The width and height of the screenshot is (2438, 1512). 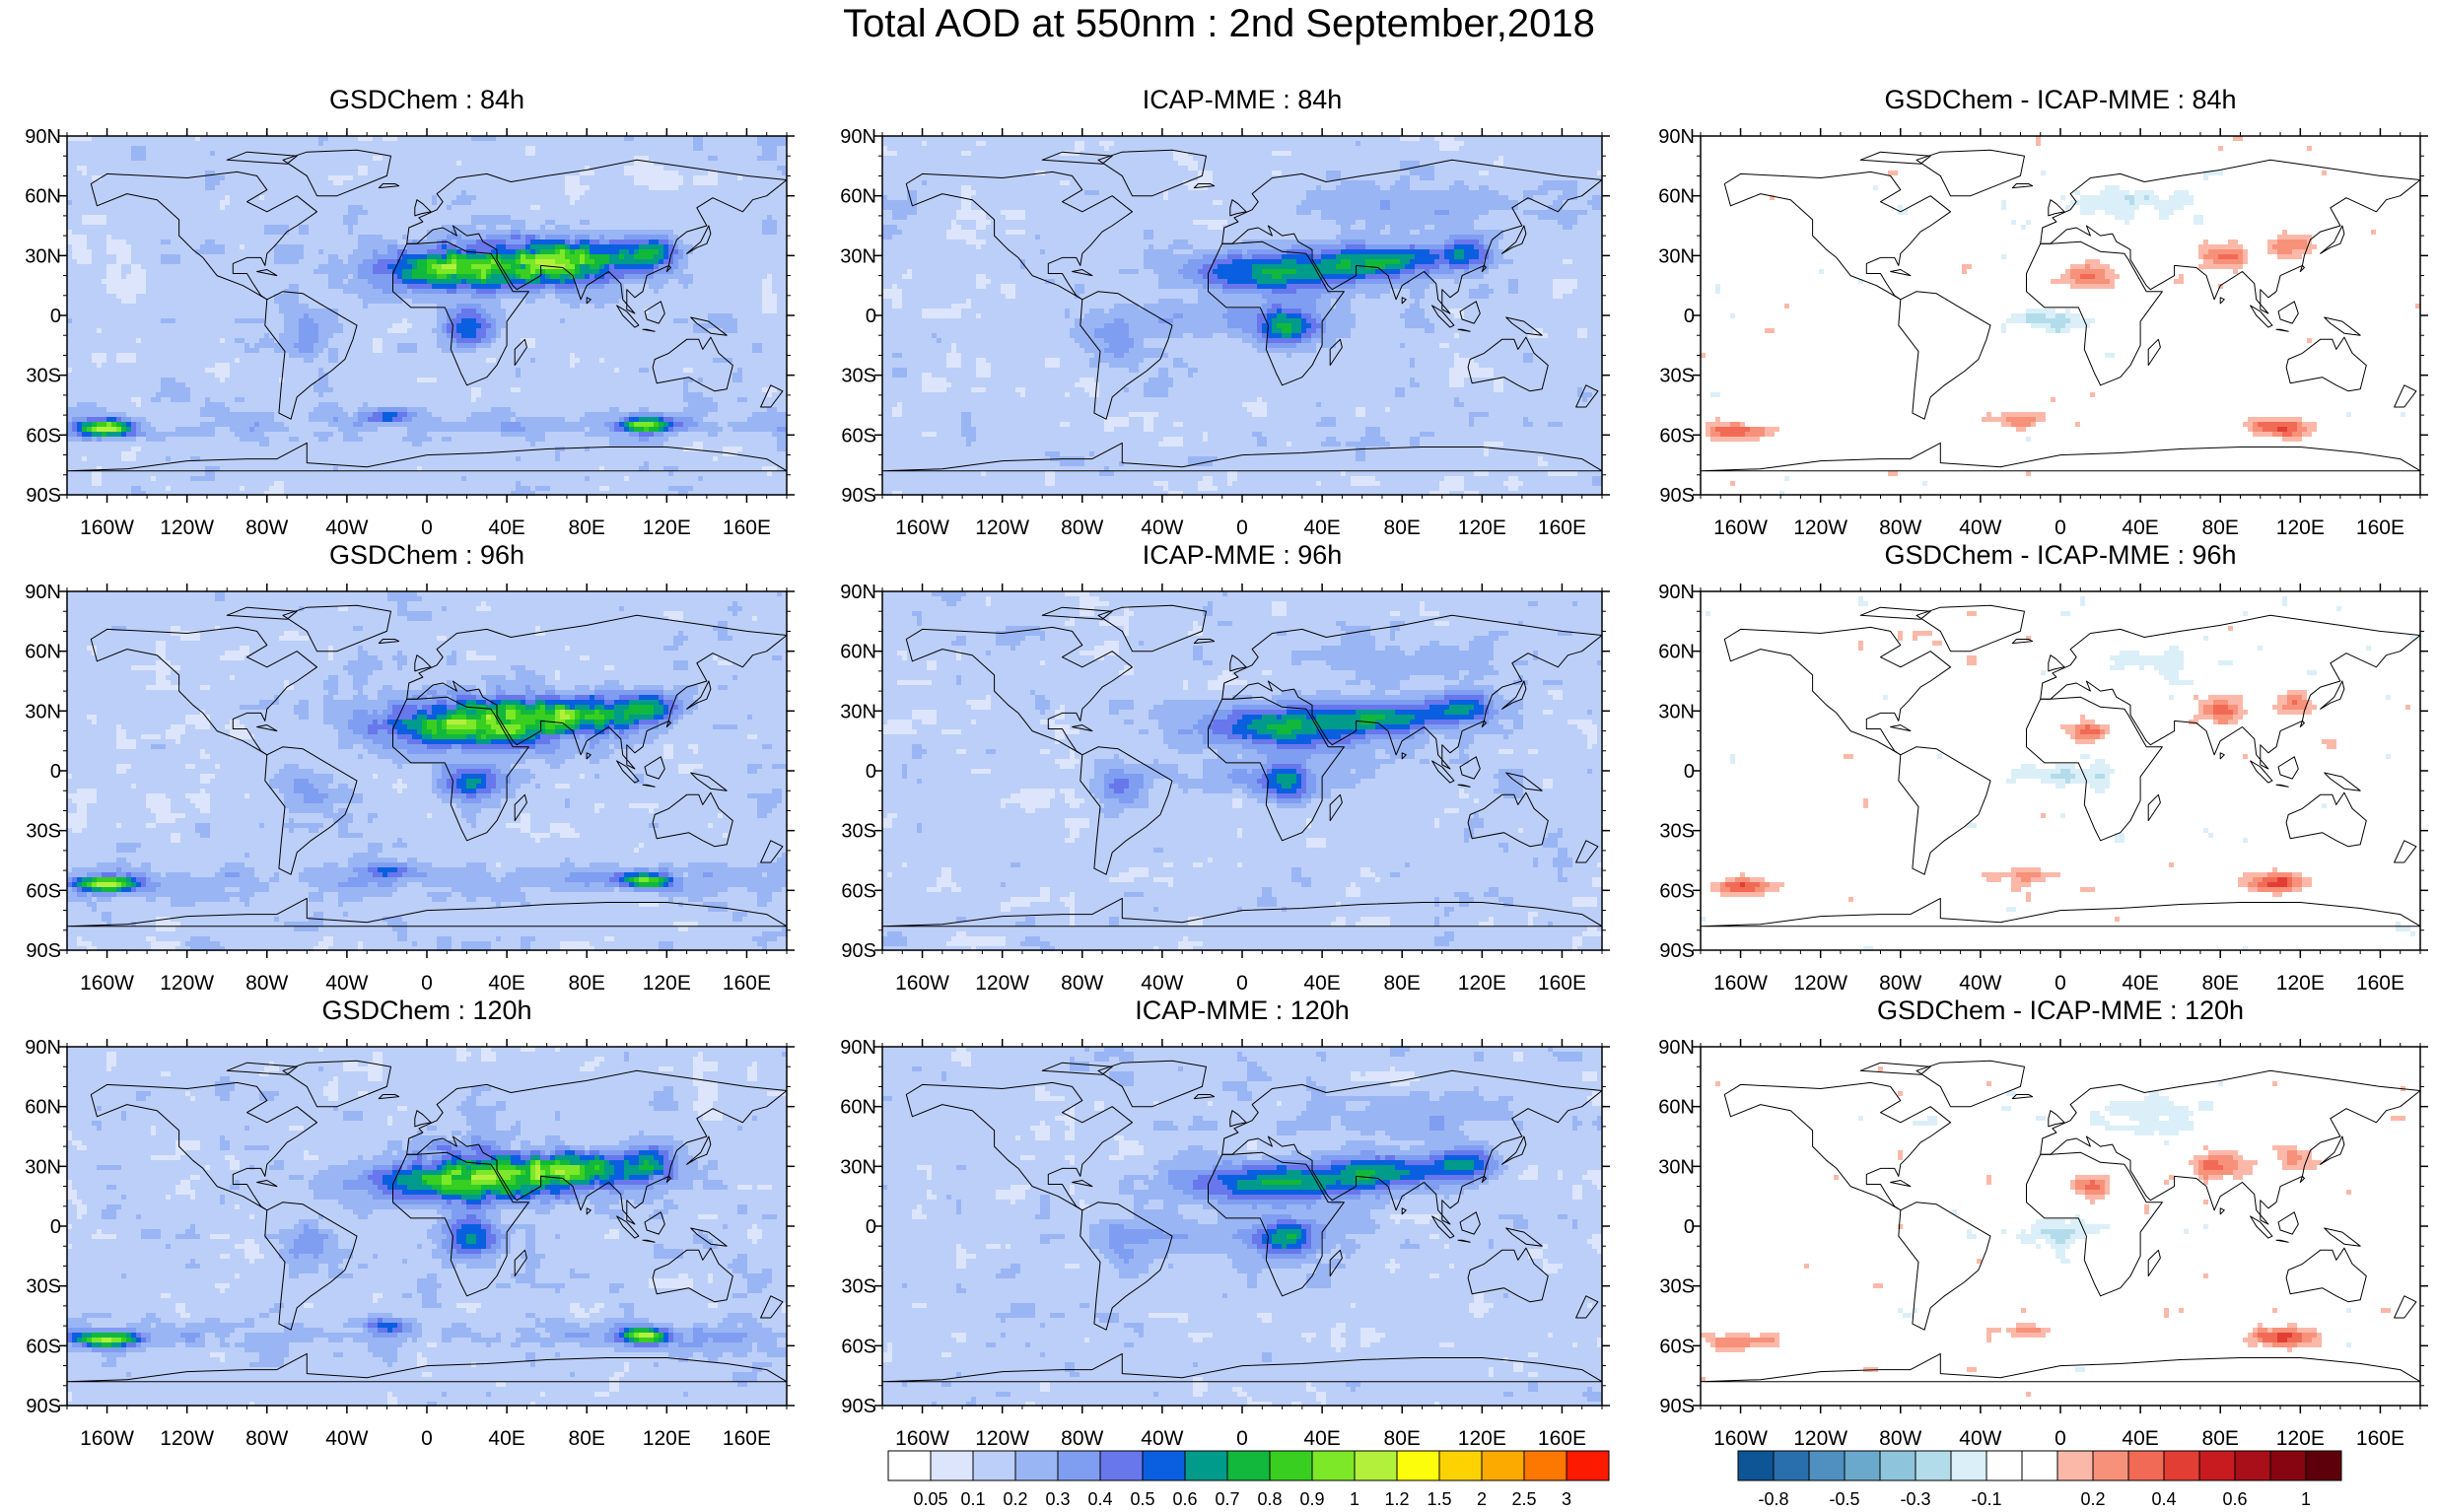 What do you see at coordinates (427, 555) in the screenshot?
I see `panel-title: GSDChem : 96h` at bounding box center [427, 555].